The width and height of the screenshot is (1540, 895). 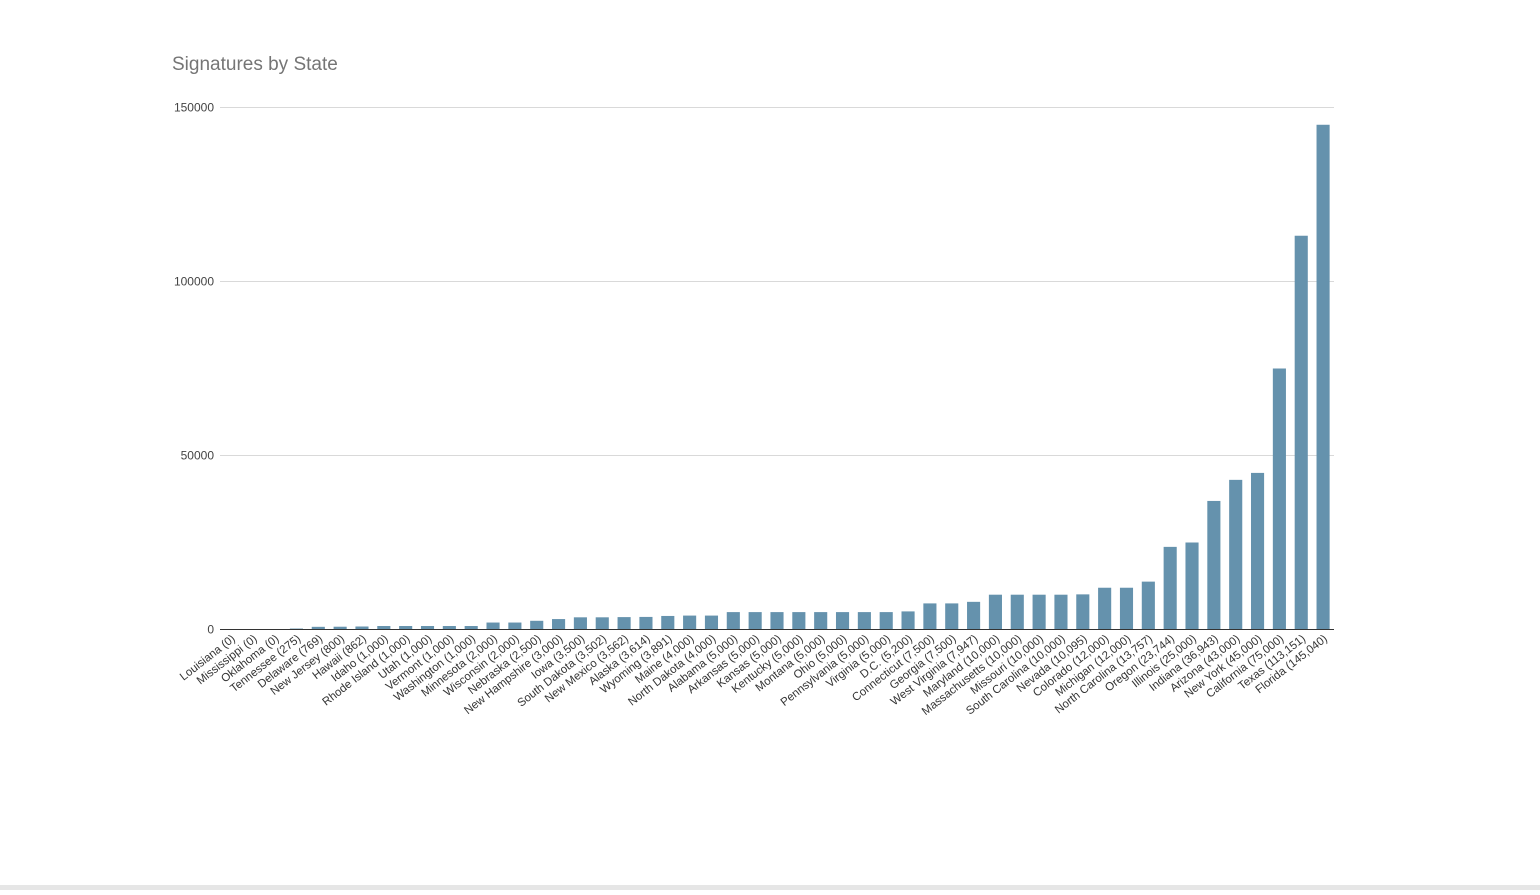 I want to click on y-tick-label: 0, so click(x=210, y=630).